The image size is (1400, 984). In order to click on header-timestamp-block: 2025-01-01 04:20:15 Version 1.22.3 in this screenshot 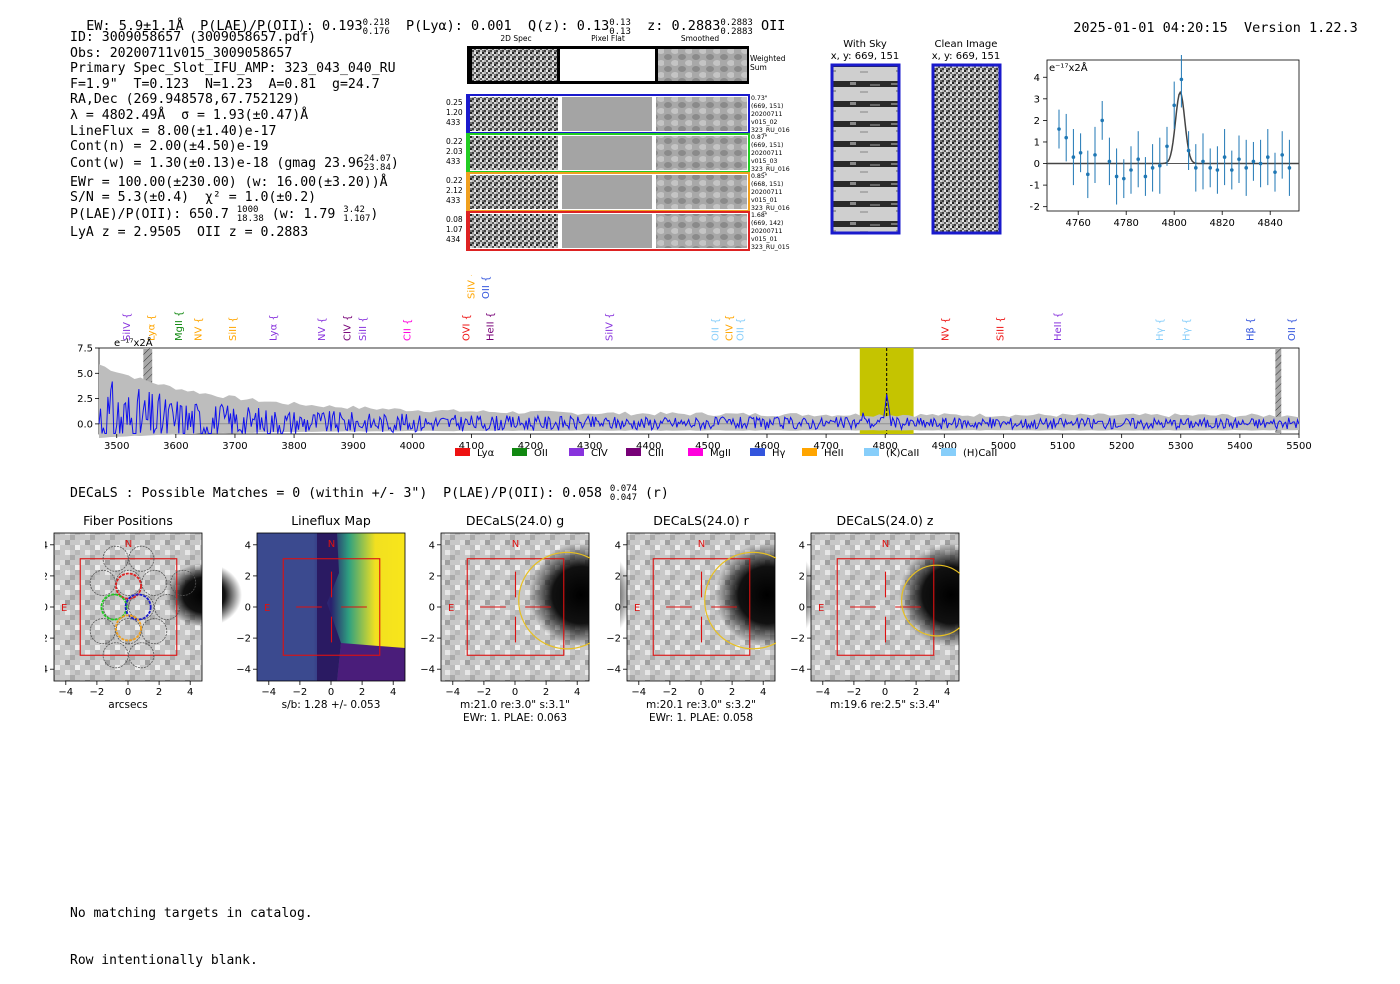, I will do `click(1207, 20)`.